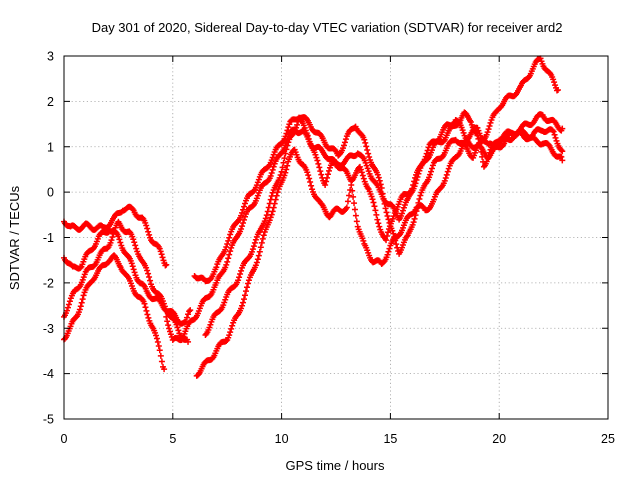 The image size is (640, 480). I want to click on y-tick-label: 1, so click(50, 147).